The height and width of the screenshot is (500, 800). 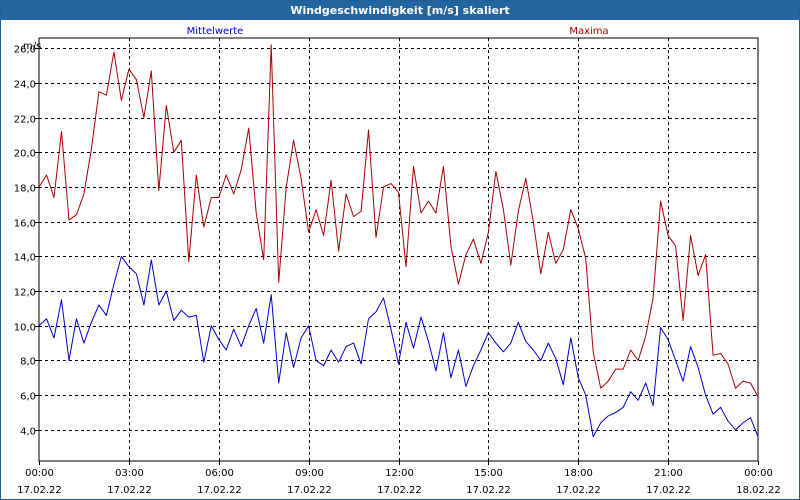 What do you see at coordinates (25, 328) in the screenshot?
I see `y-tick-label: 10,0` at bounding box center [25, 328].